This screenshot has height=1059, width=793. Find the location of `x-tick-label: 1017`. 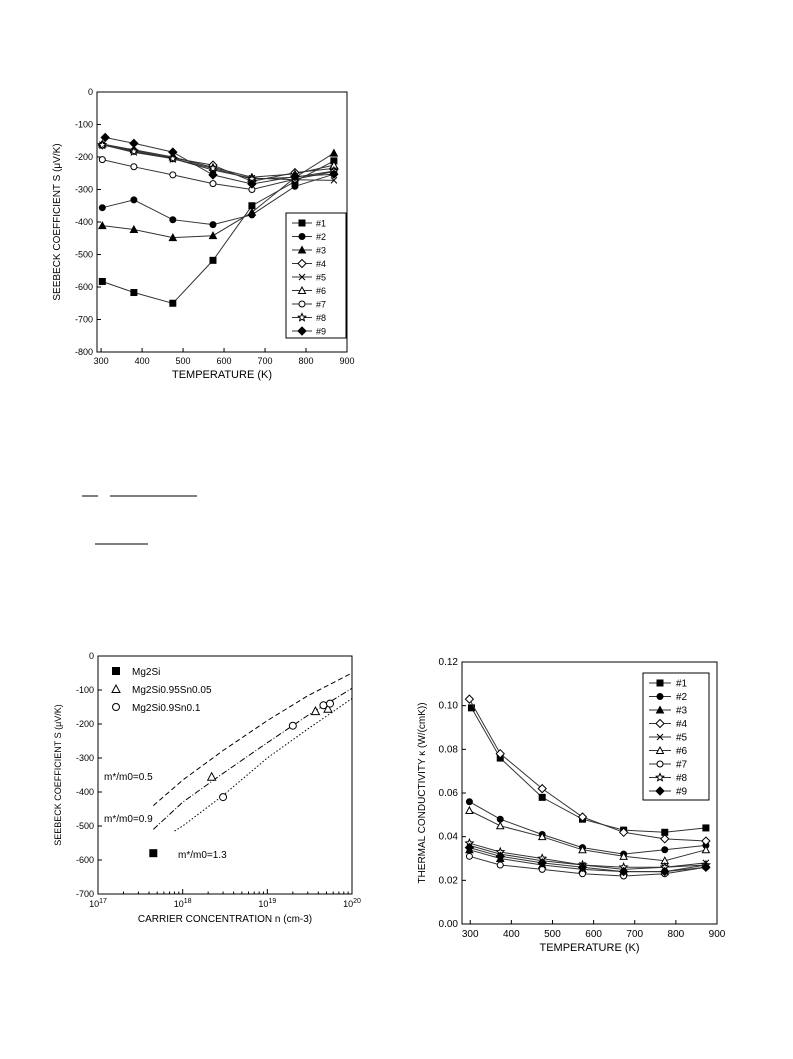

x-tick-label: 1017 is located at coordinates (98, 903).